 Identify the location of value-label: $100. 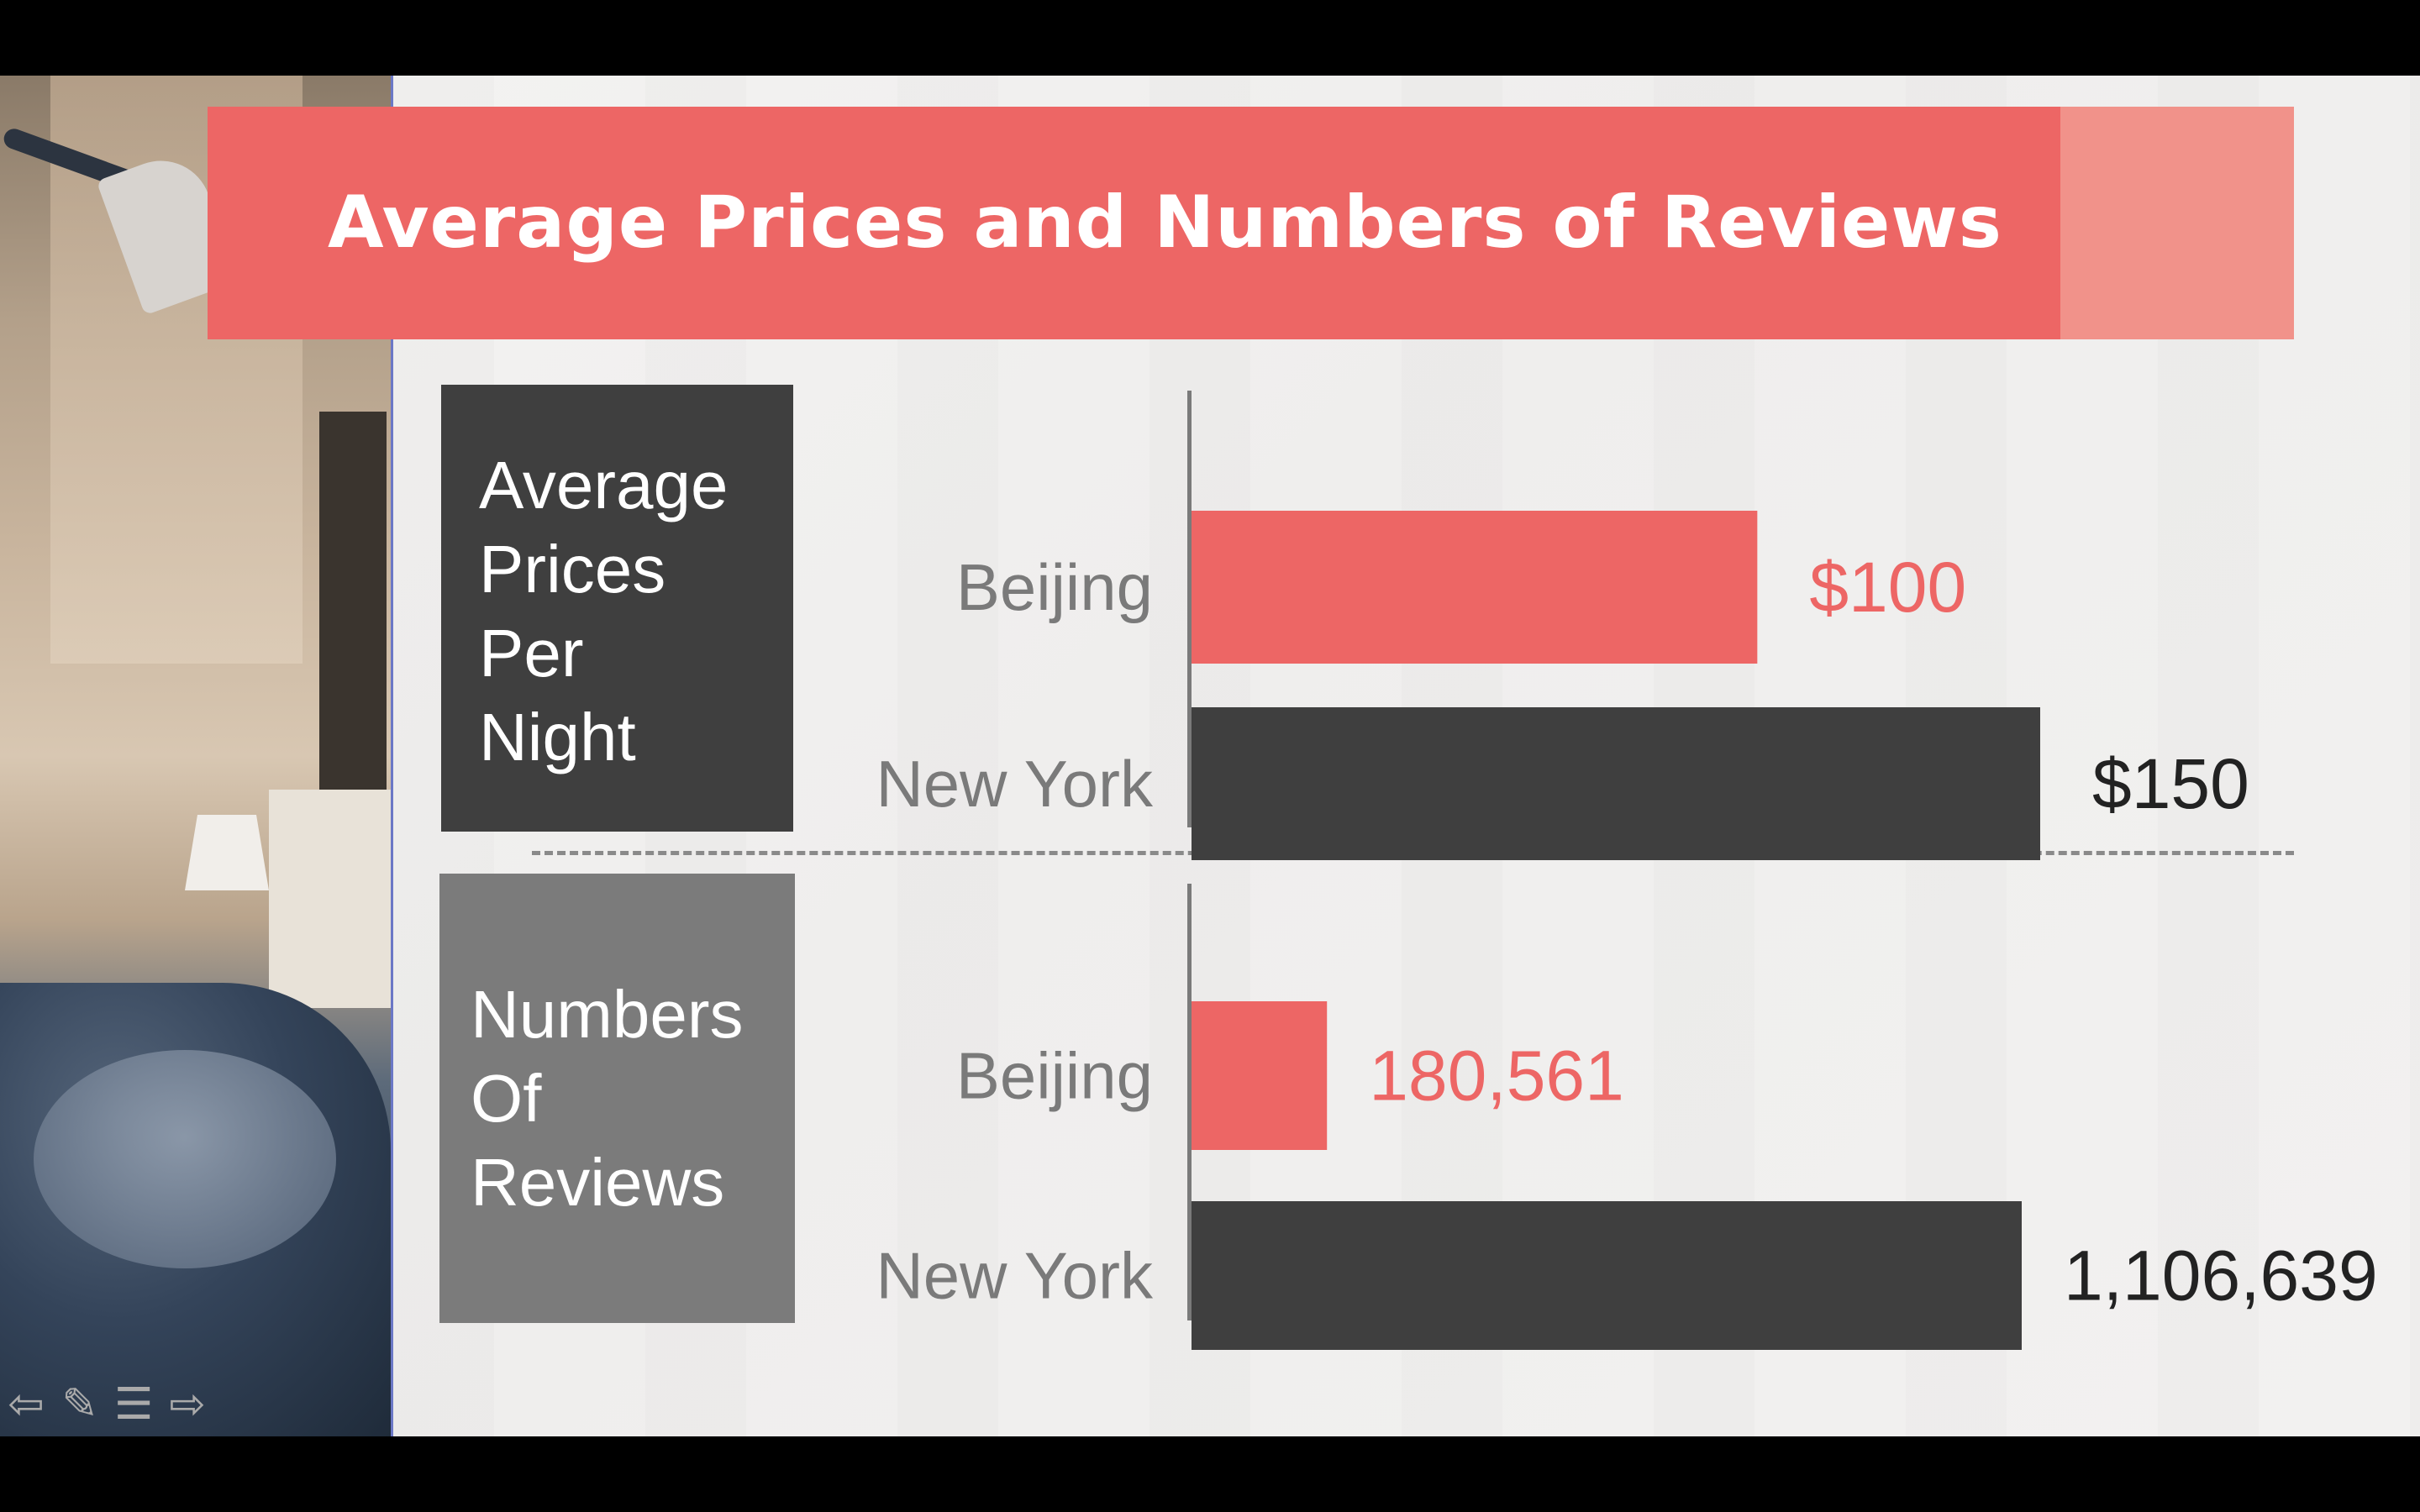
(1887, 587).